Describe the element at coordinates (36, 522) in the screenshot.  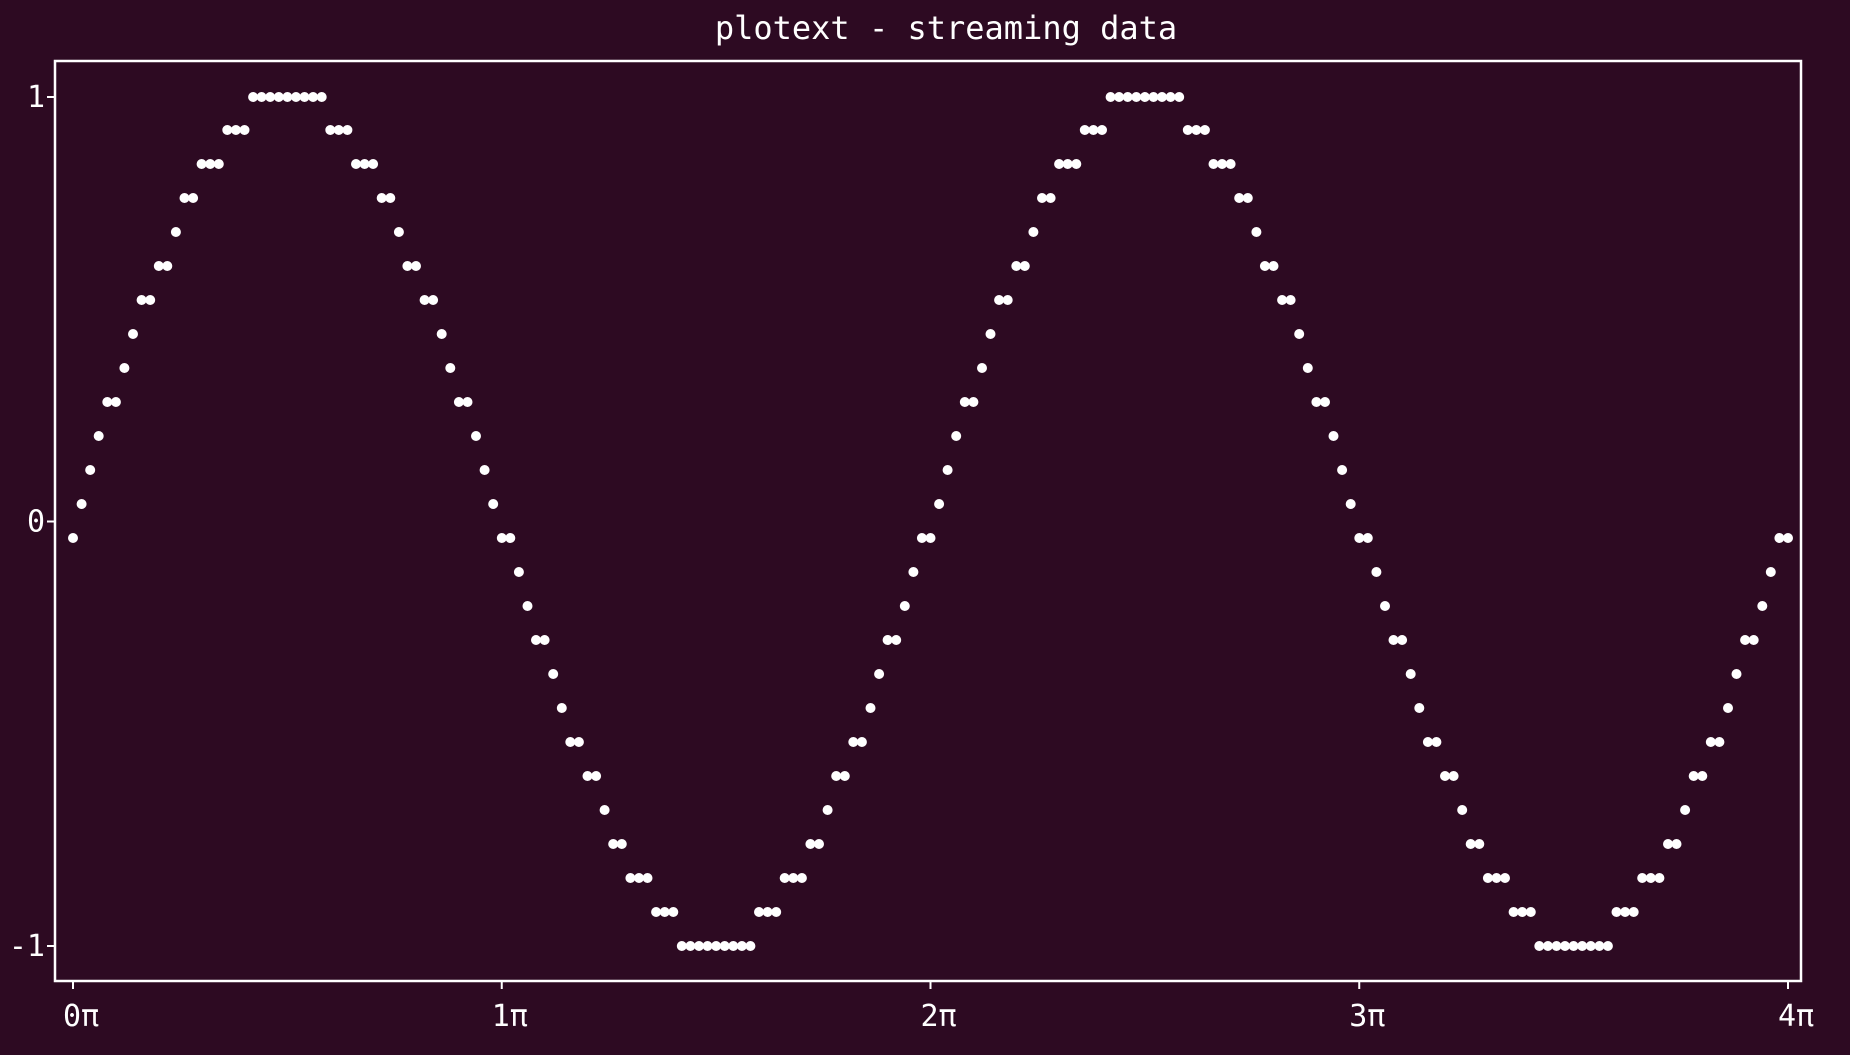
I see `y-tick-label: 0` at that location.